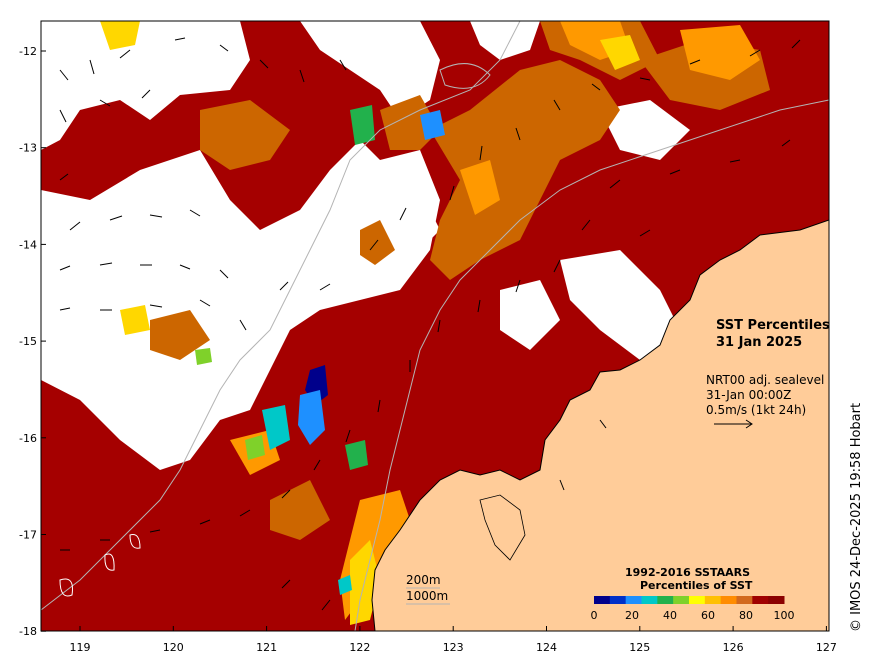  I want to click on longitude-axis: 119 120 121 122 123 124 125 126 127, so click(453, 640).